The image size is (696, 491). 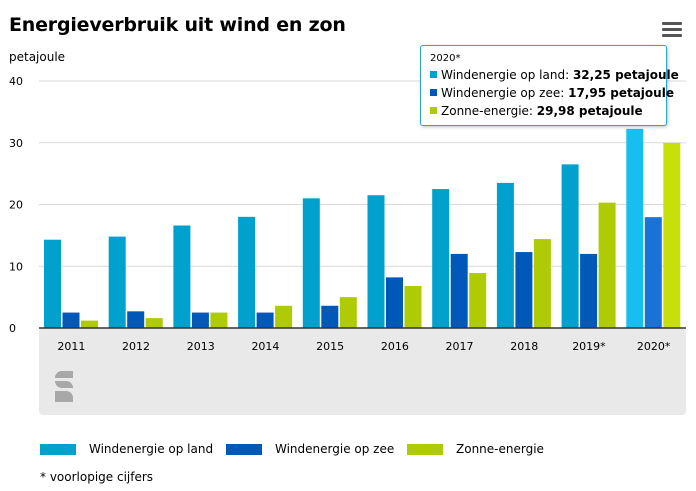 I want to click on x-tick-label: 2019*, so click(x=589, y=346).